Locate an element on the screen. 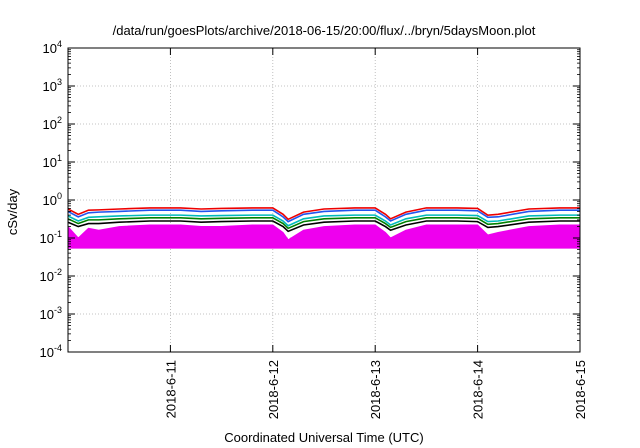 The width and height of the screenshot is (640, 448). y-tick-label: 10² is located at coordinates (52, 123).